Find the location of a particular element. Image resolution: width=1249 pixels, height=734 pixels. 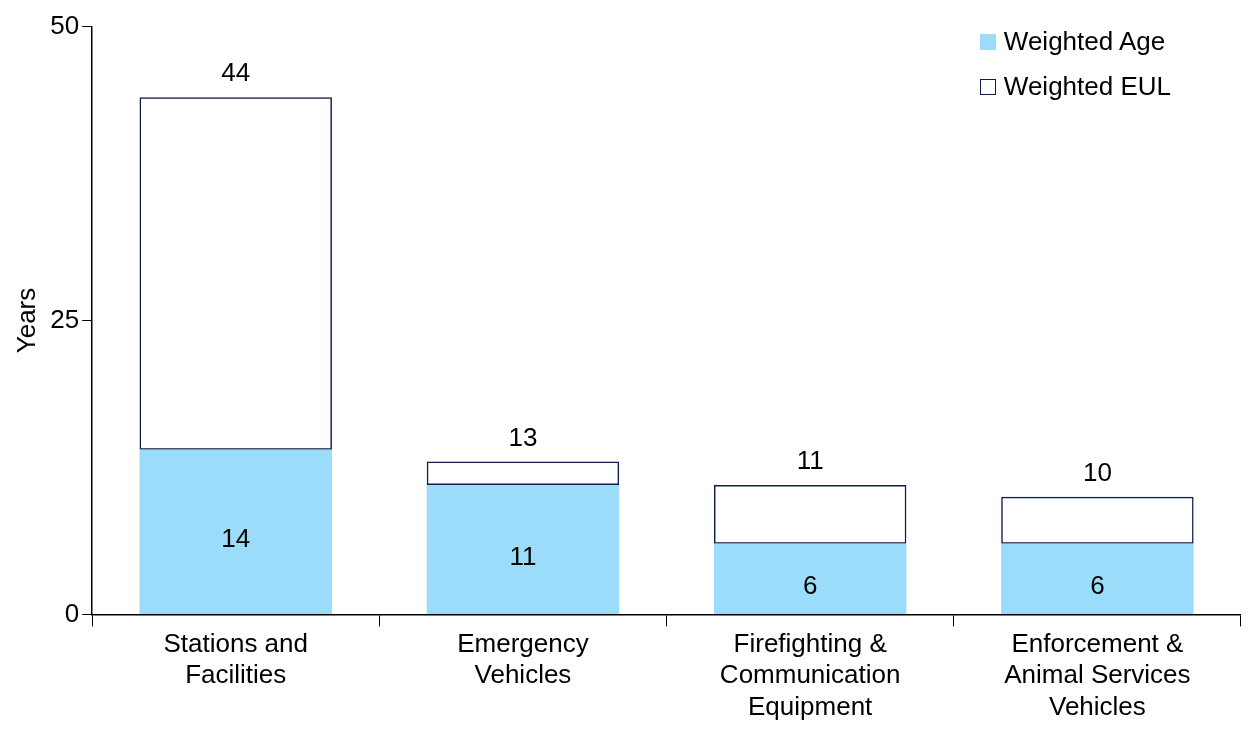

total-label: 10 is located at coordinates (1097, 472).